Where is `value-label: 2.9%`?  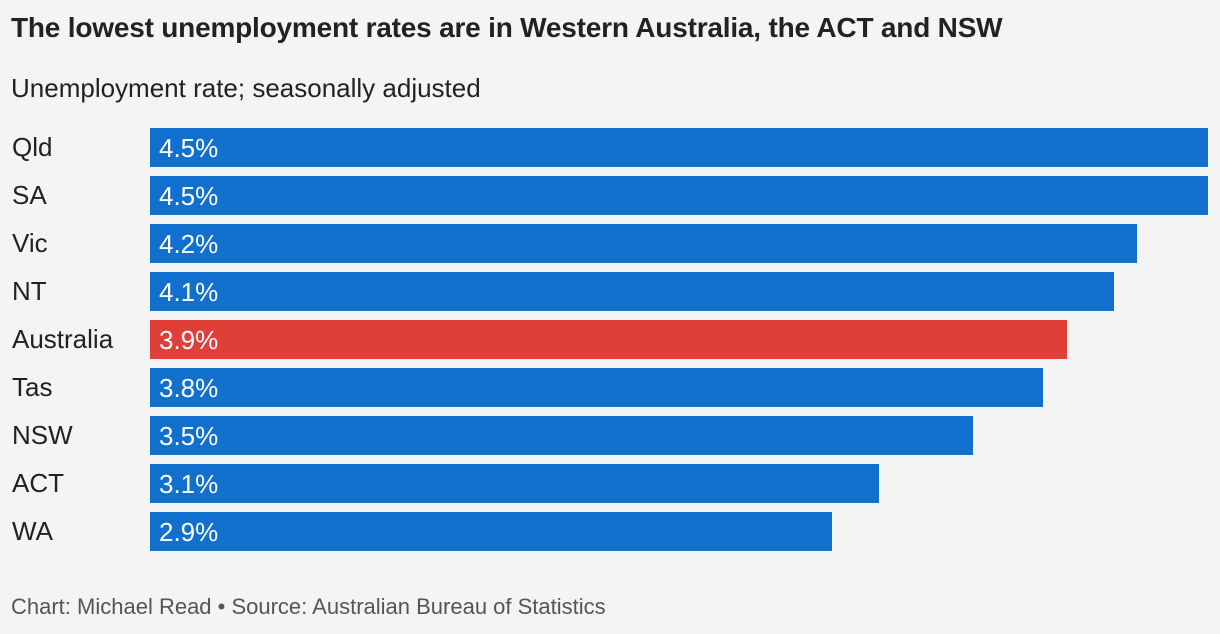
value-label: 2.9% is located at coordinates (189, 532).